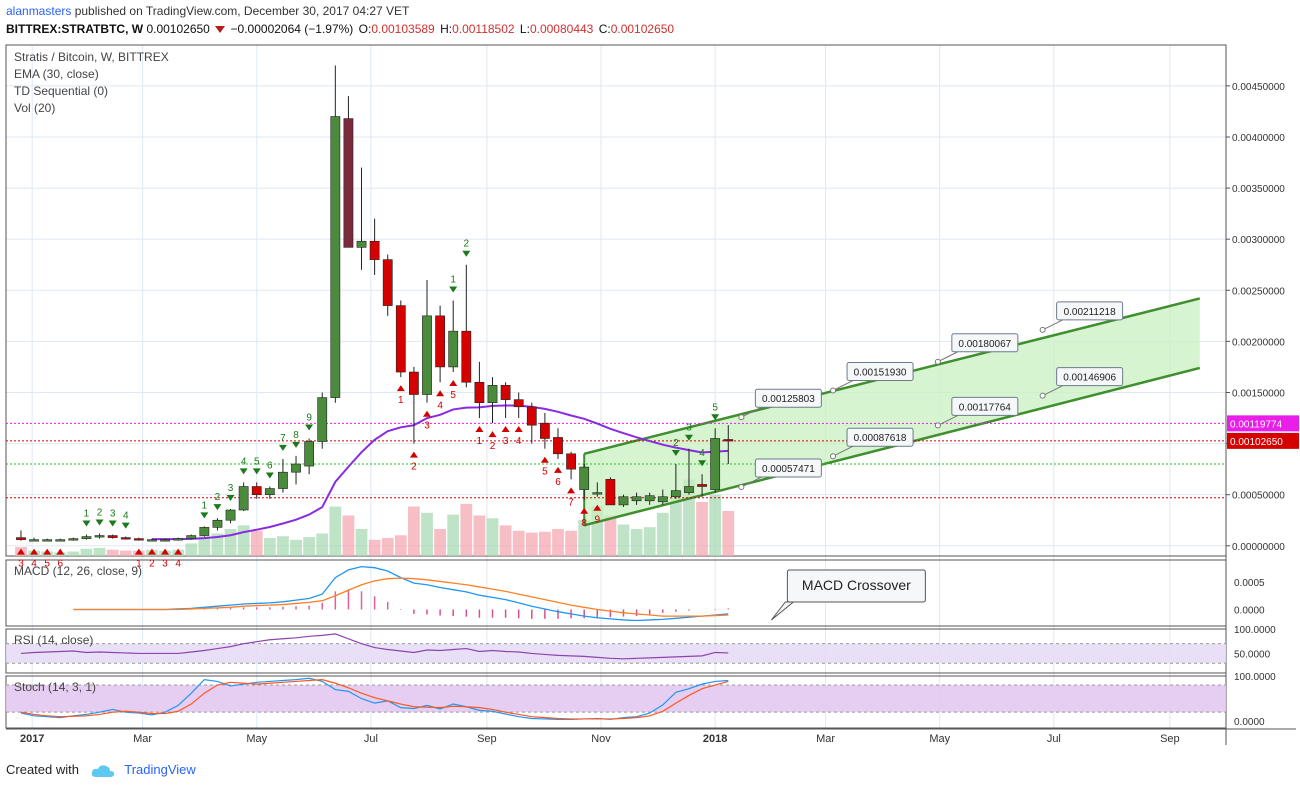 This screenshot has height=787, width=1300. What do you see at coordinates (270, 466) in the screenshot?
I see `td-count-label: 6` at bounding box center [270, 466].